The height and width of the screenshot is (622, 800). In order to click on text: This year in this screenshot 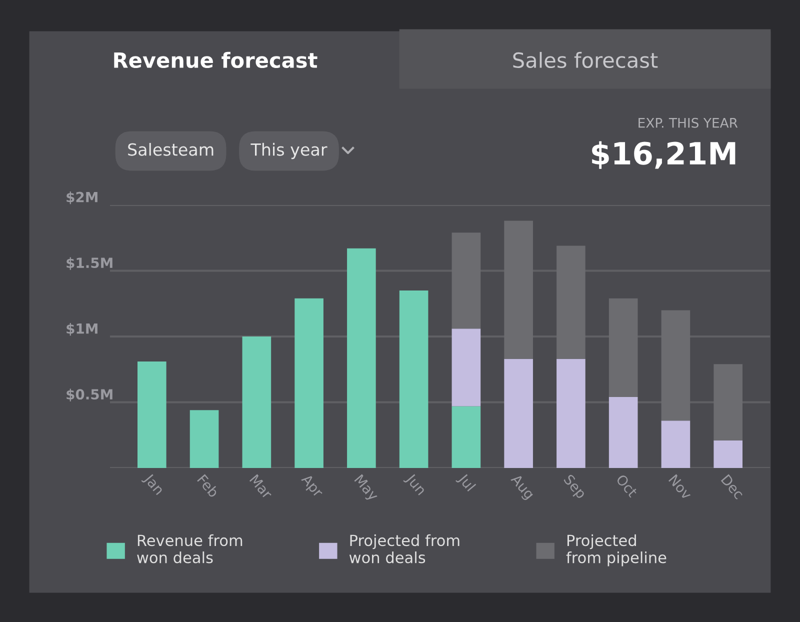, I will do `click(289, 151)`.